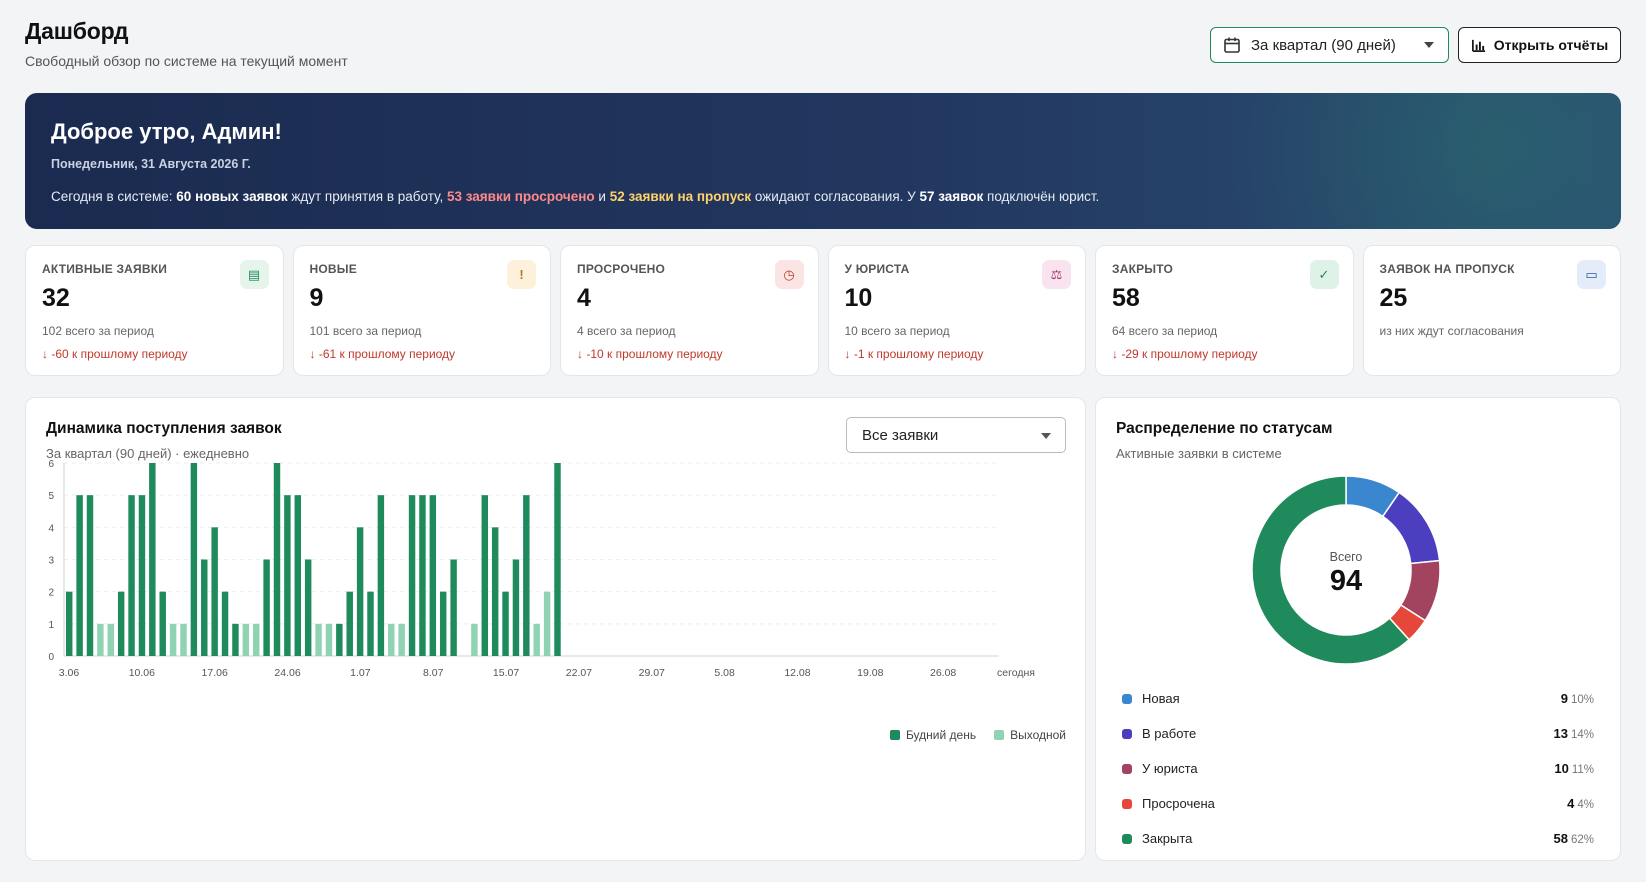  Describe the element at coordinates (1038, 735) in the screenshot. I see `legend-label: Выходной` at that location.